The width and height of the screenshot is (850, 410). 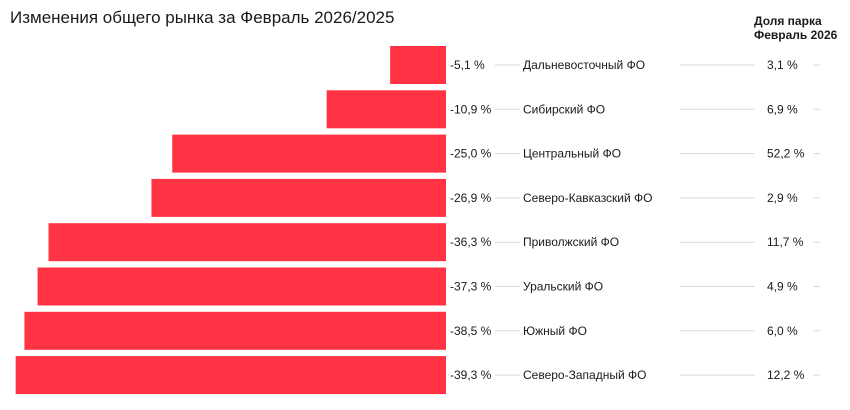 I want to click on value-label-8: -39,3 %, so click(x=471, y=375).